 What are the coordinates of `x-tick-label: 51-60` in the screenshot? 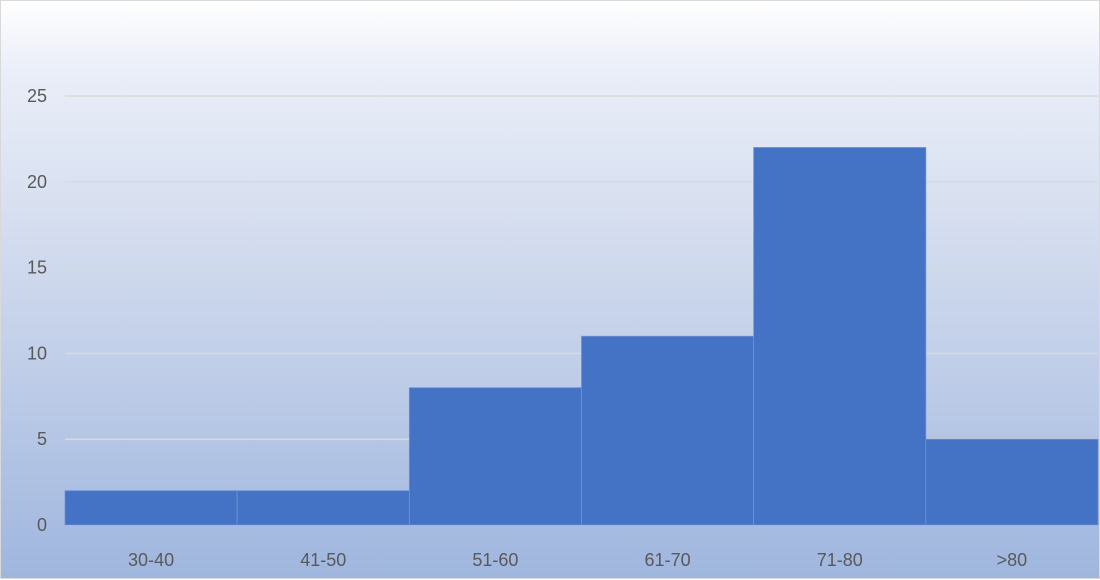 It's located at (495, 560).